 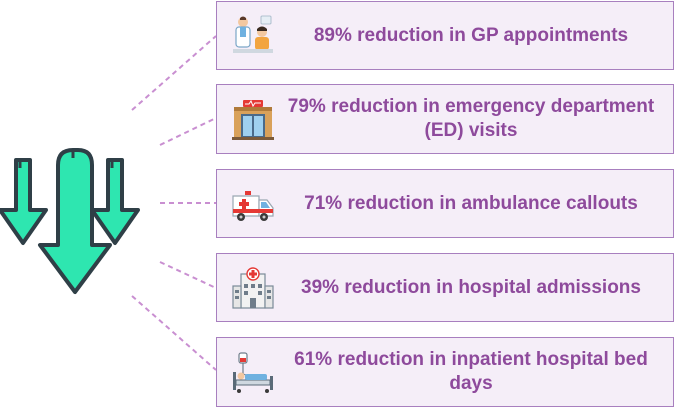 I want to click on ambulance-icon, so click(x=253, y=205).